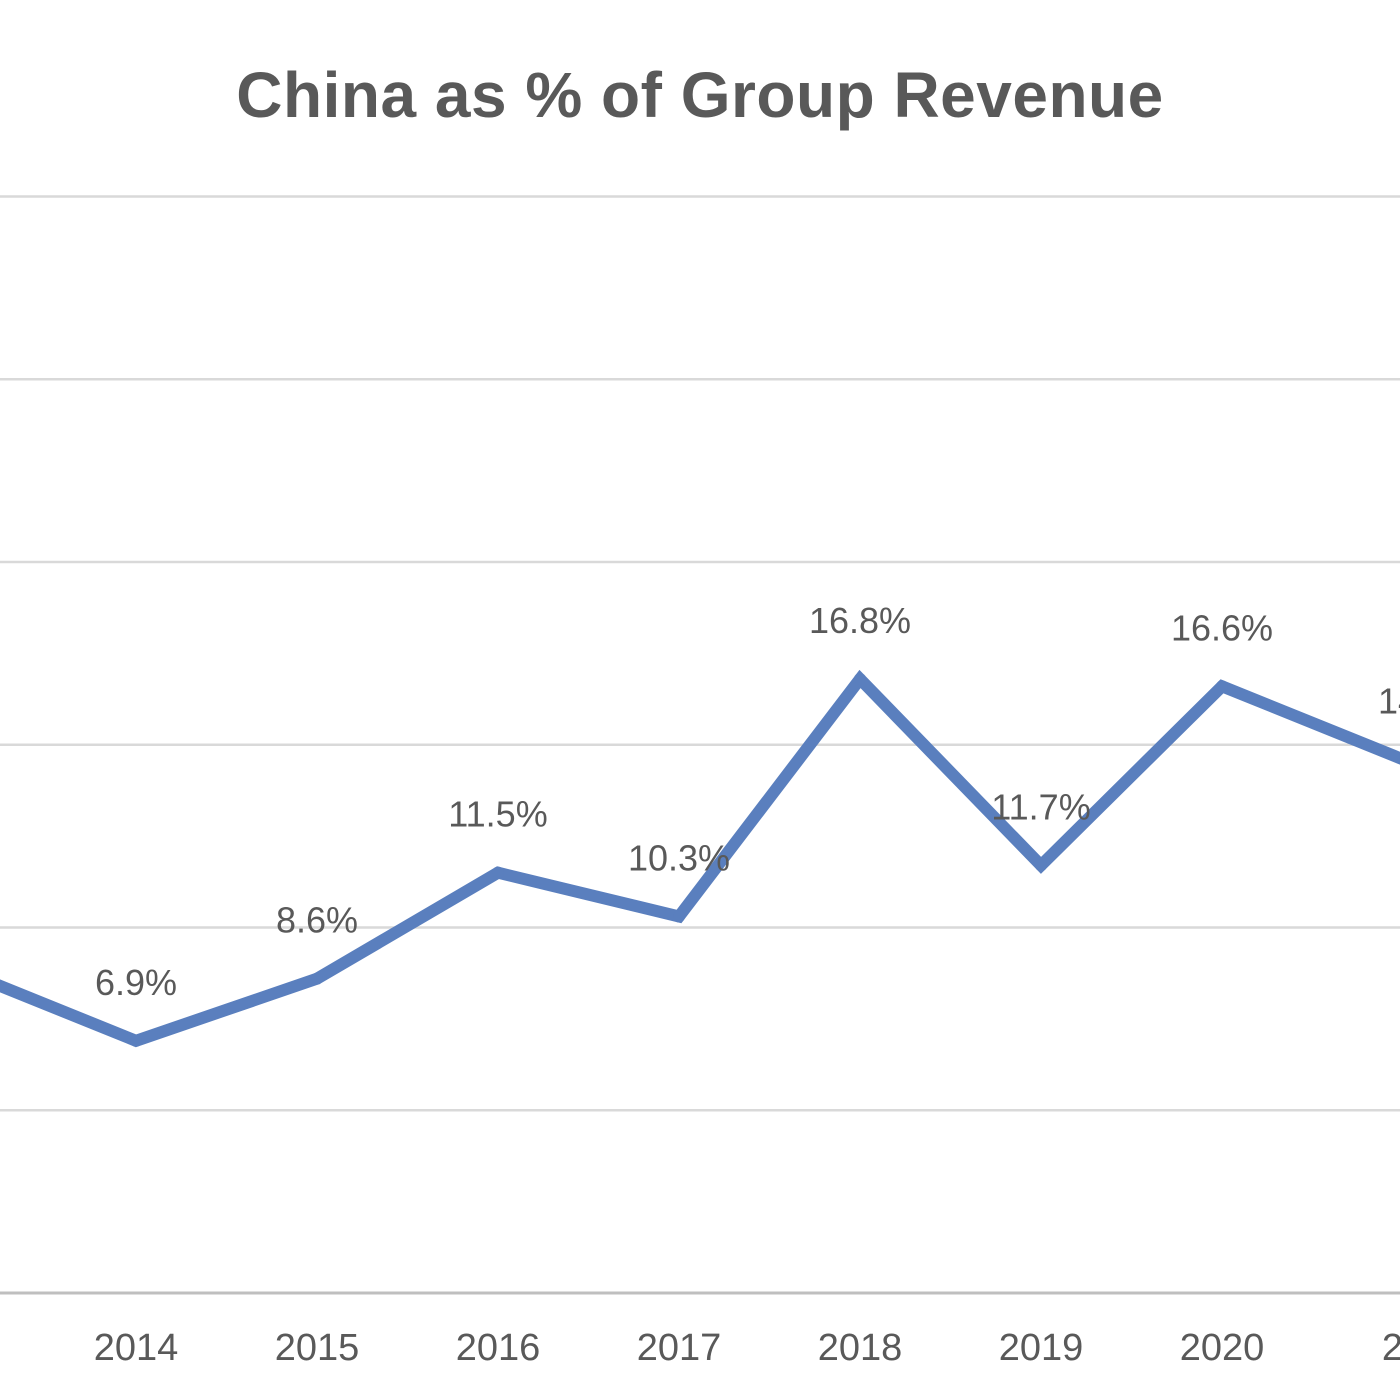  What do you see at coordinates (1389, 700) in the screenshot?
I see `data-label-2021: 14.` at bounding box center [1389, 700].